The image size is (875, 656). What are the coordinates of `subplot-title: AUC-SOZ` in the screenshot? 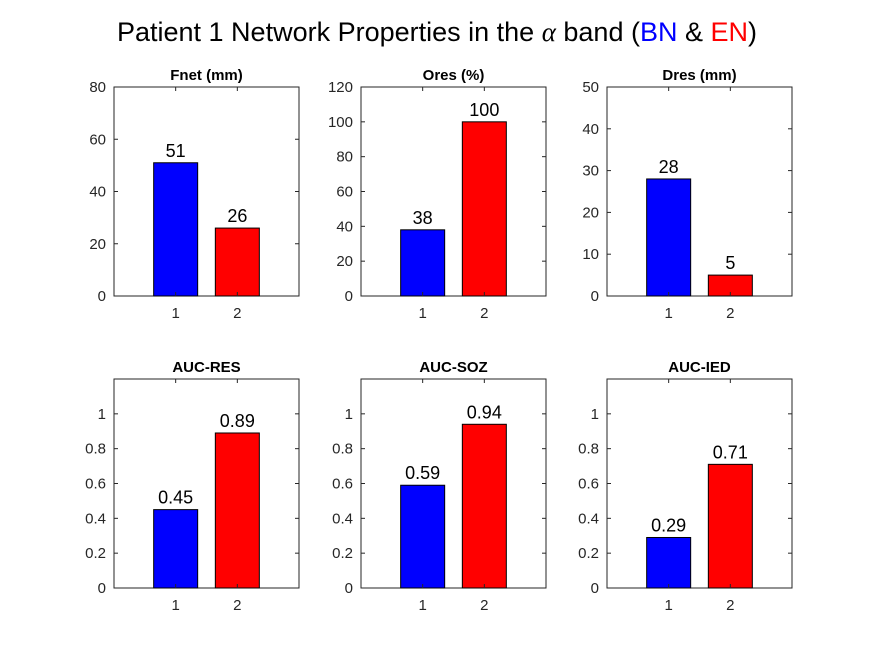 It's located at (453, 367).